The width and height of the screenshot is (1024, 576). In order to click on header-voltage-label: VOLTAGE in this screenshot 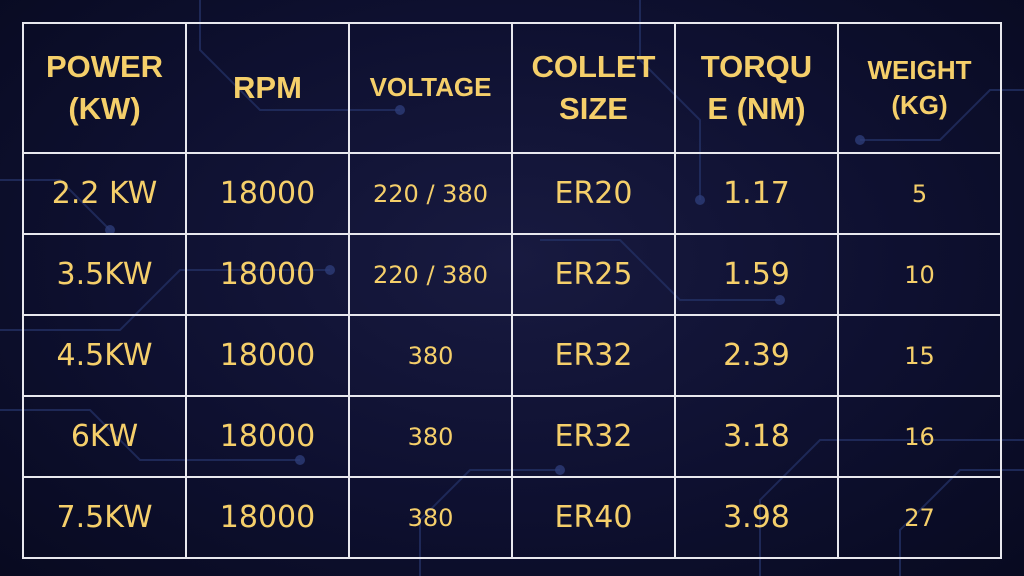, I will do `click(430, 87)`.